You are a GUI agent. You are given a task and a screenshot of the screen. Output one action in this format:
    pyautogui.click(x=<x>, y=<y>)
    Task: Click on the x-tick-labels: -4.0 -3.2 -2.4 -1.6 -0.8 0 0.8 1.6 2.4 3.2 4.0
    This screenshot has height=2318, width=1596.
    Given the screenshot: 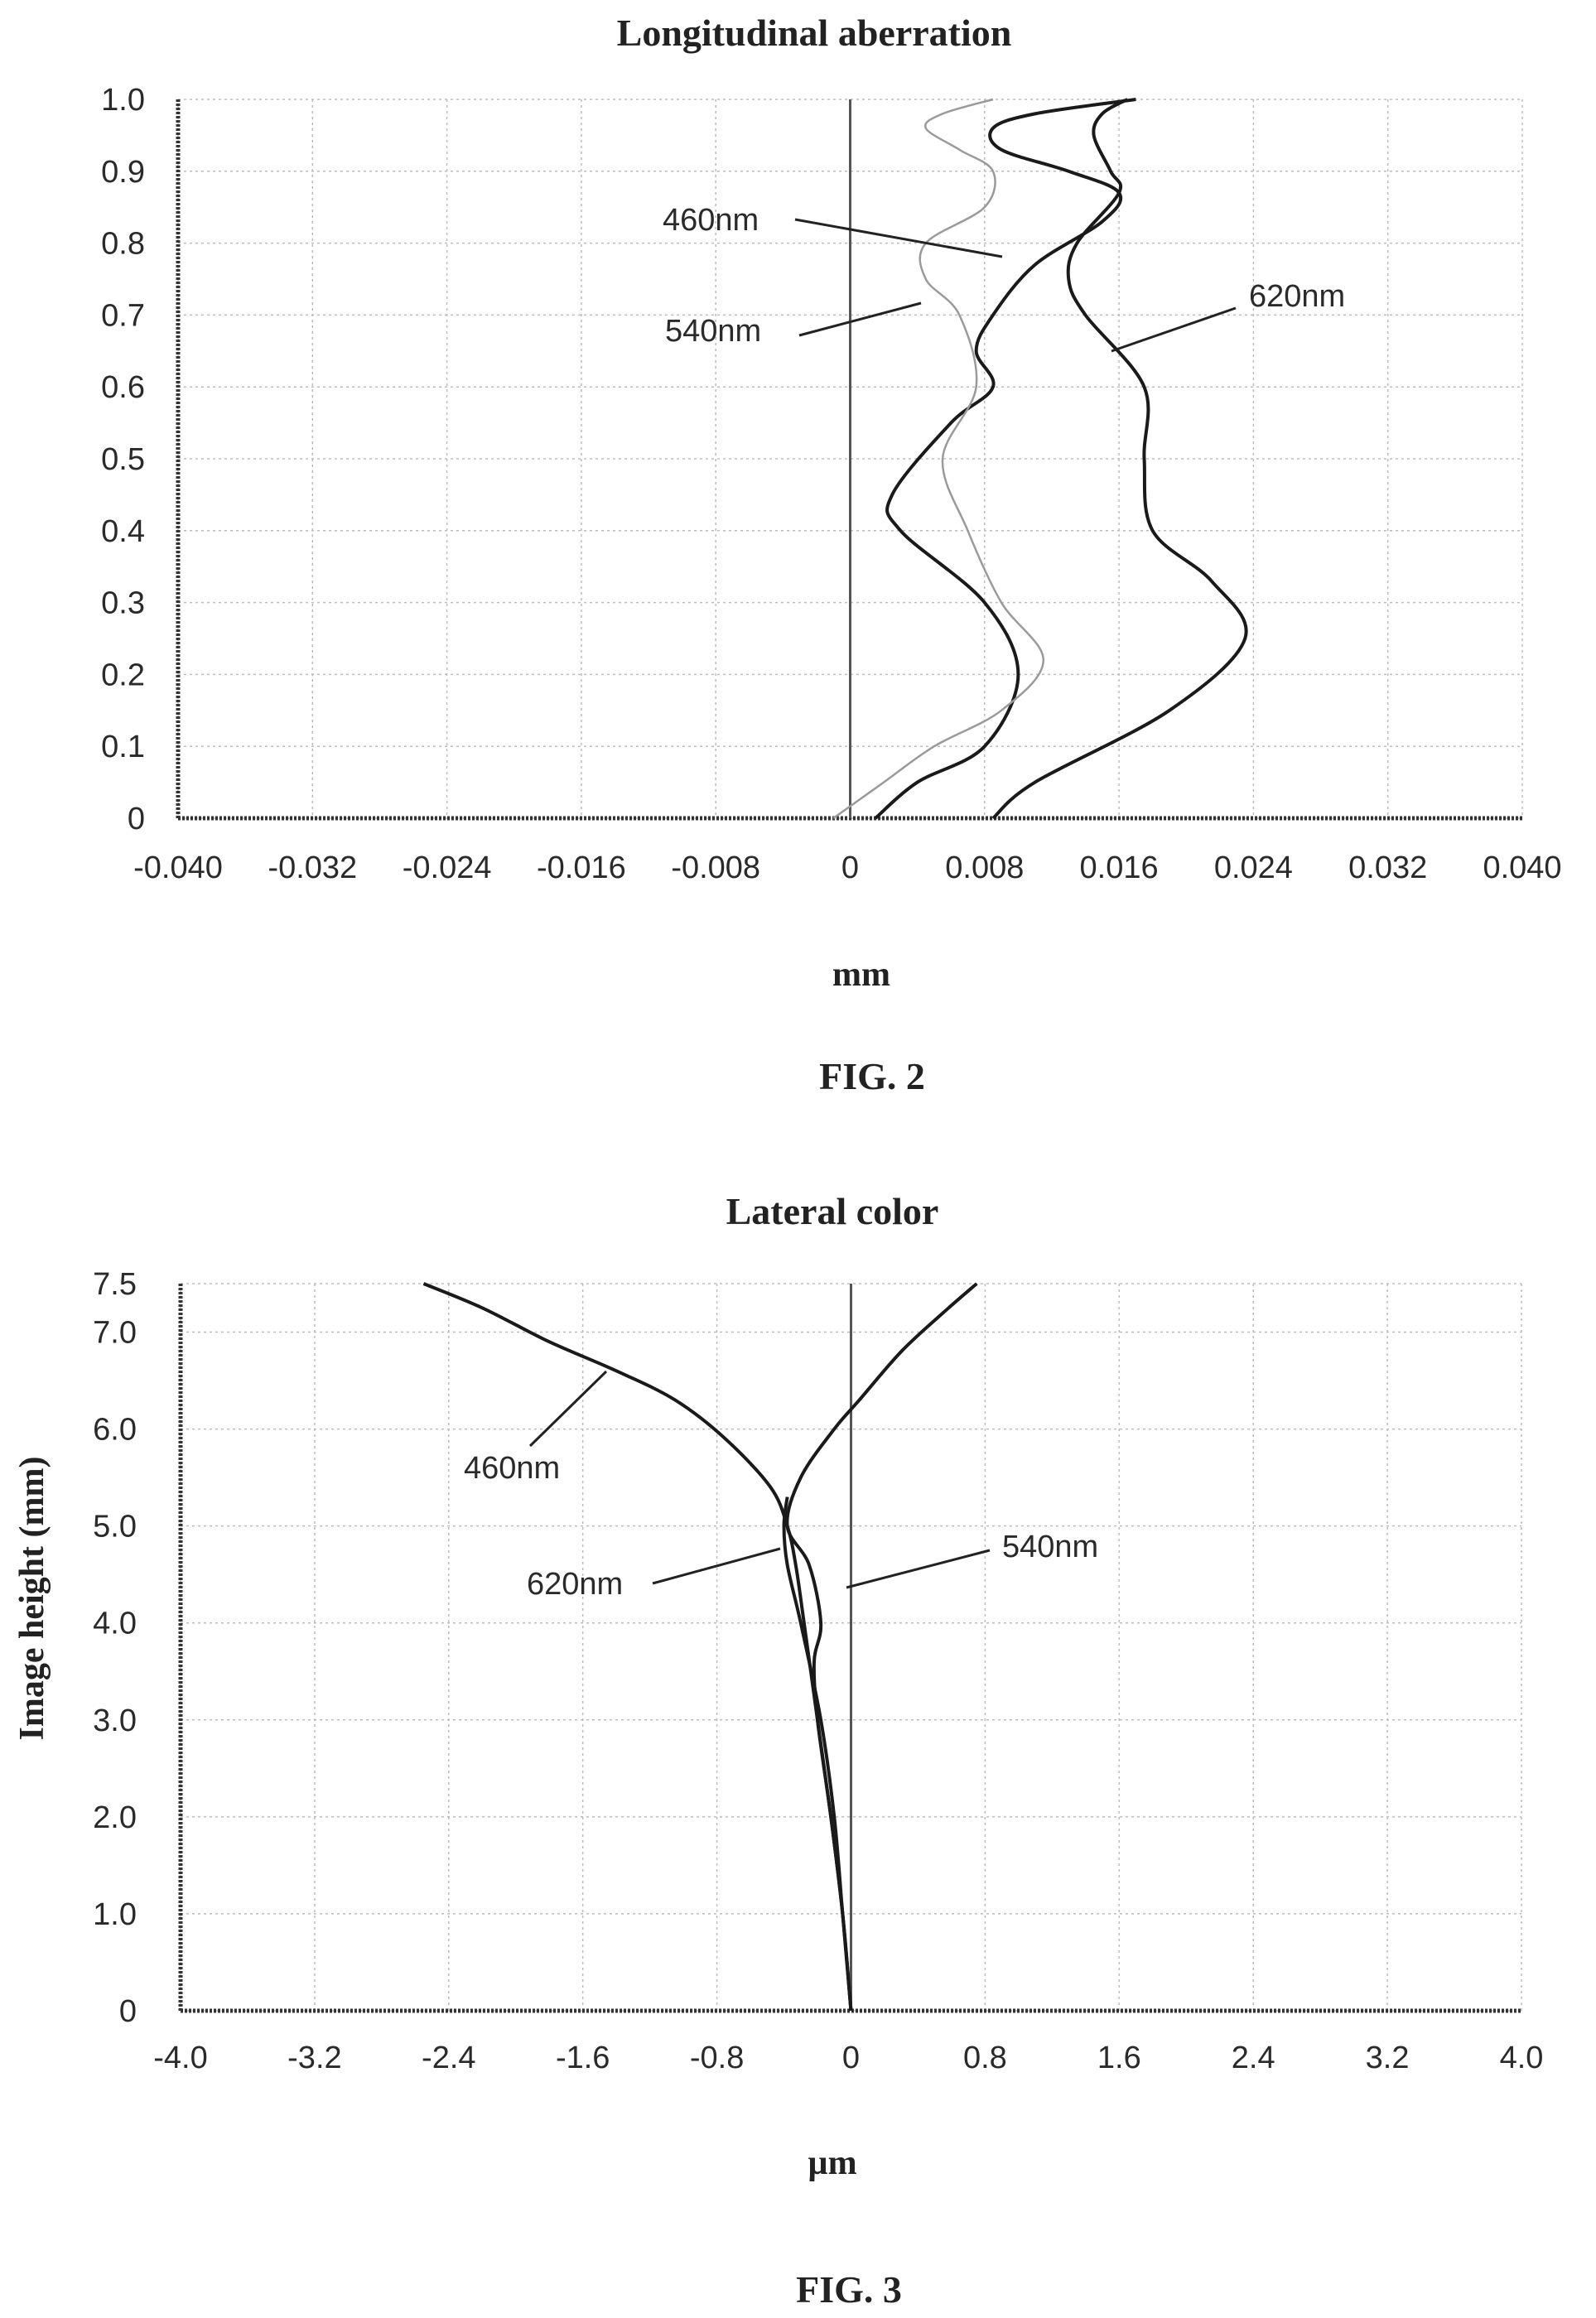 What is the action you would take?
    pyautogui.click(x=848, y=2058)
    